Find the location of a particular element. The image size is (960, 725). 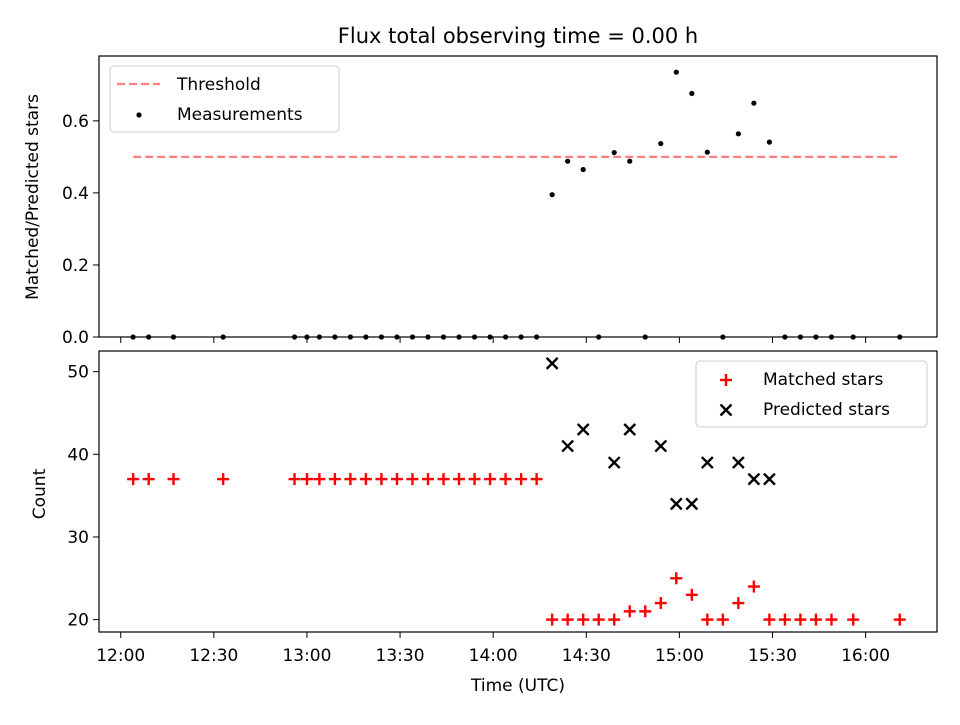

legend-predicted-marker is located at coordinates (726, 410).